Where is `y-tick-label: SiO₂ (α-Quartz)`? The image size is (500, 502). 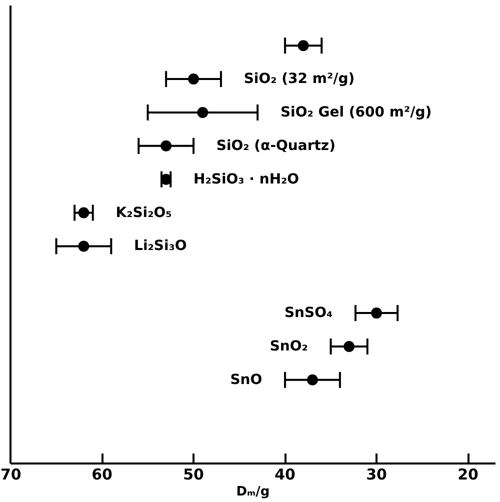
y-tick-label: SiO₂ (α-Quartz) is located at coordinates (276, 146).